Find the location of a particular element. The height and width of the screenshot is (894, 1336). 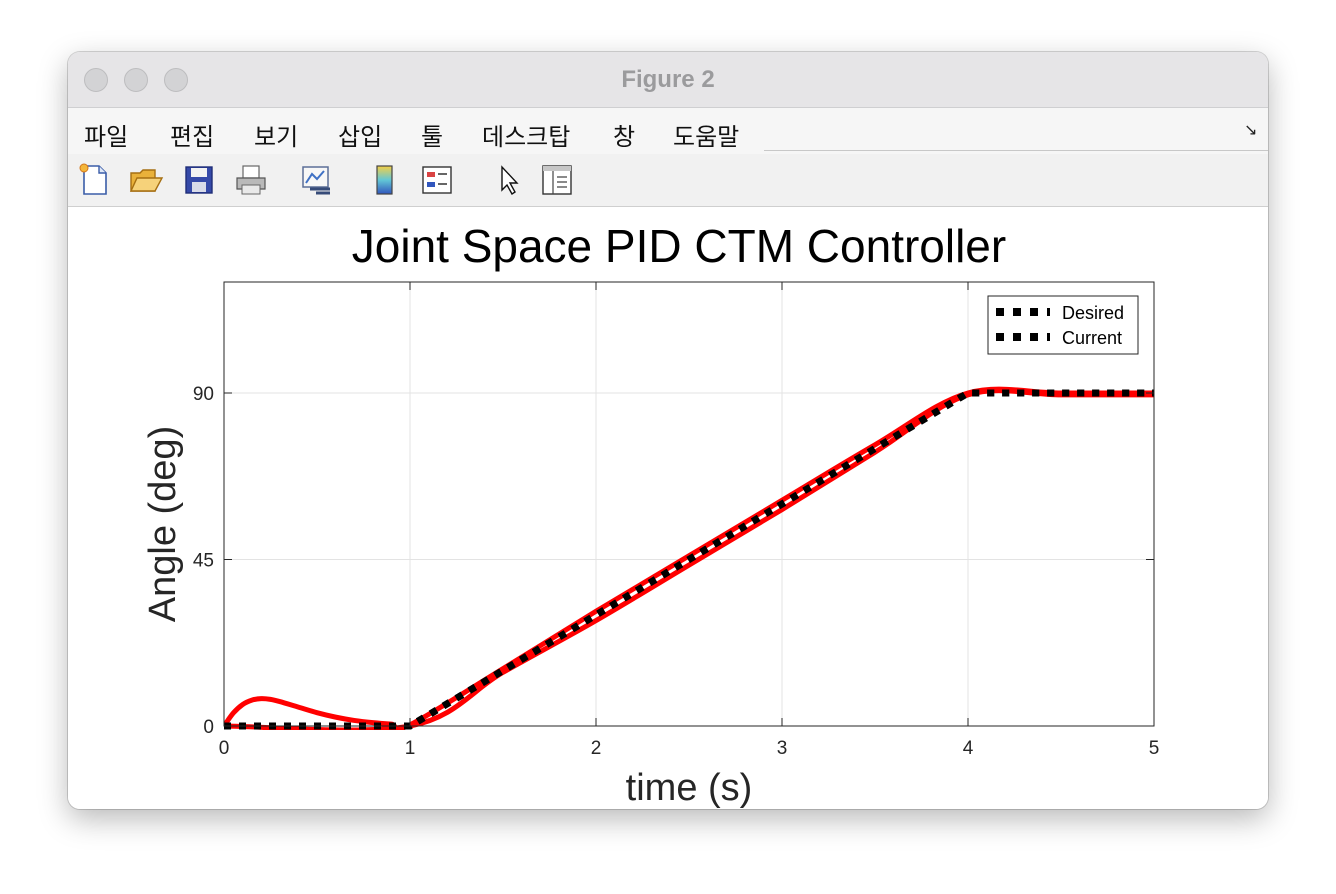

menu-insert: 삽입 is located at coordinates (360, 137).